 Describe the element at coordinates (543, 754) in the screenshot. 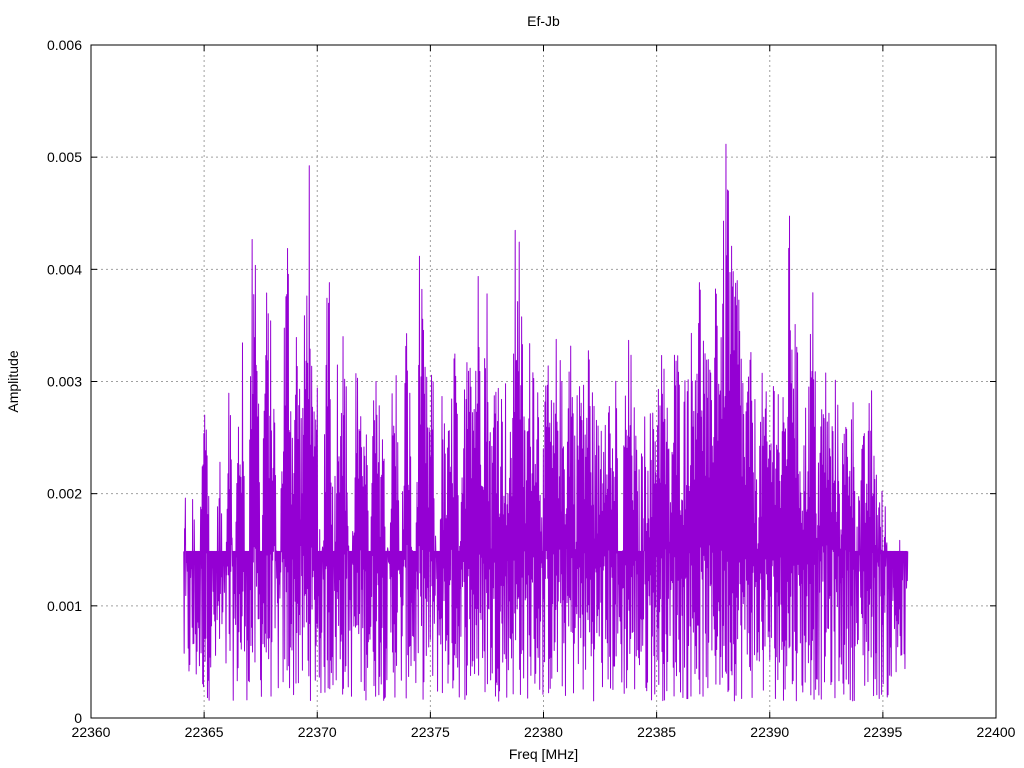

I see `x-axis-title: Freq [MHz]` at that location.